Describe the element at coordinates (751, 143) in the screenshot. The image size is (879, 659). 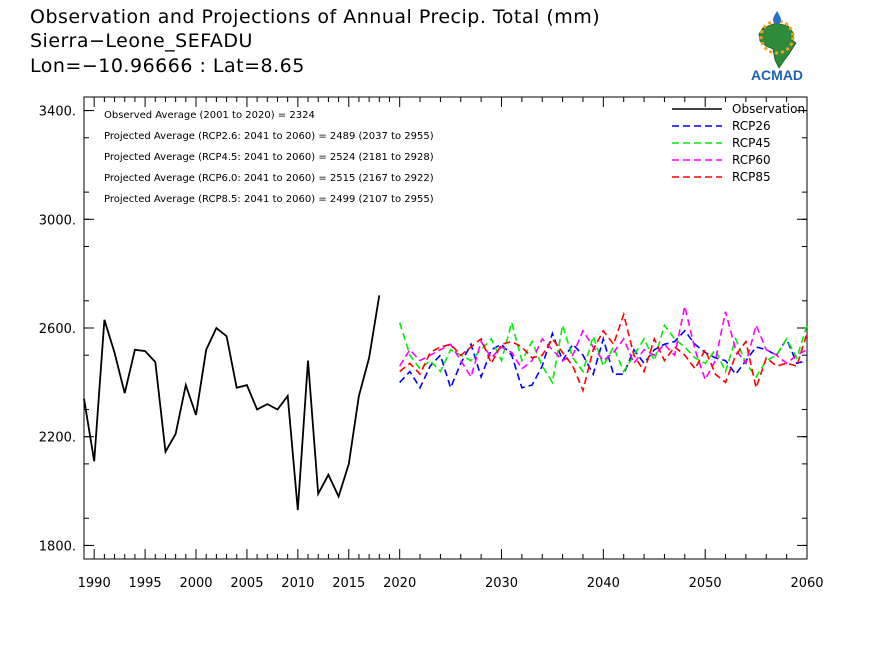
I see `legend-label-rcp45: RCP45` at that location.